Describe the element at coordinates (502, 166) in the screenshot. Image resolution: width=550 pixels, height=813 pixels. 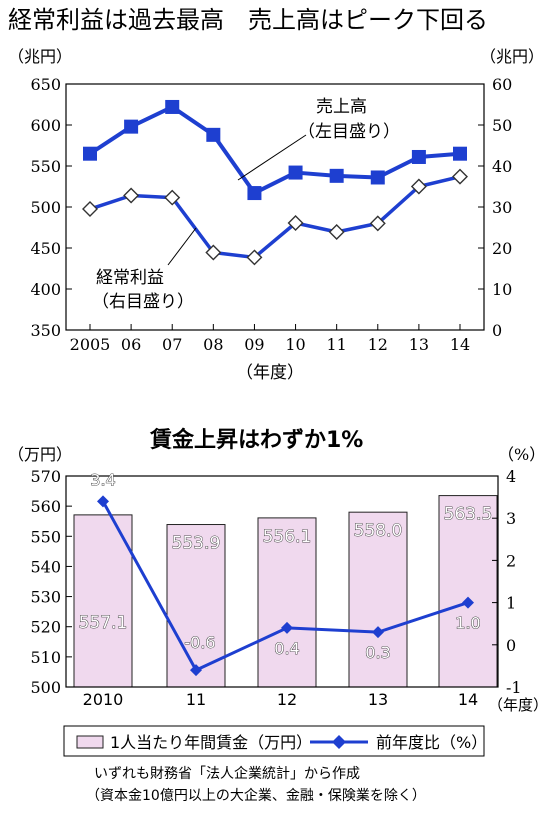
I see `y-right-tick-label: 40` at that location.